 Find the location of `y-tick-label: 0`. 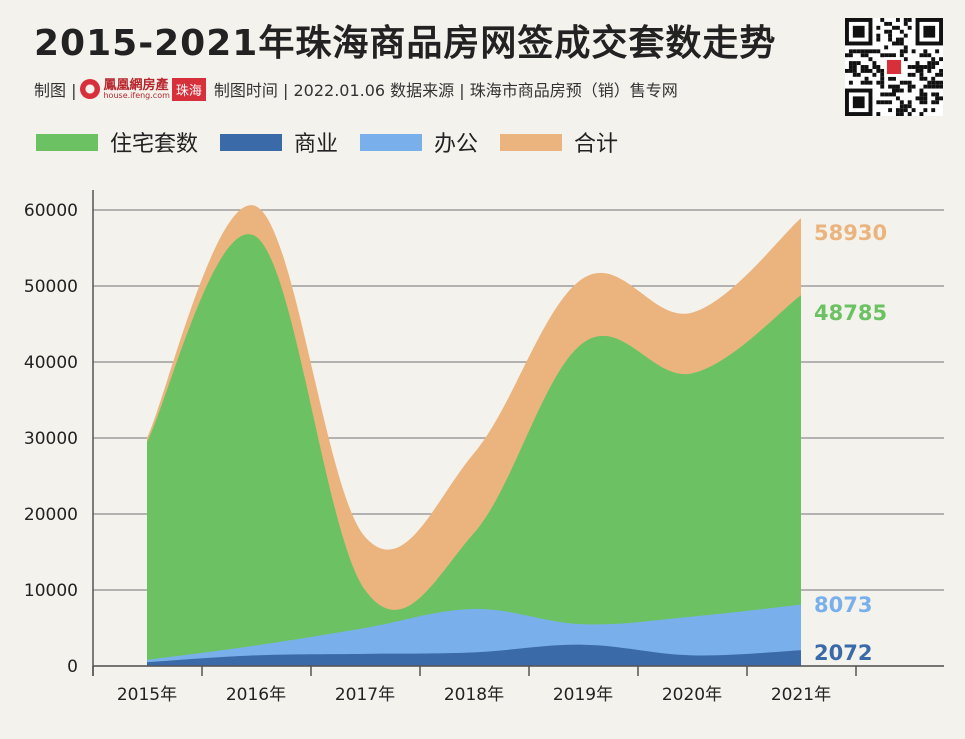

y-tick-label: 0 is located at coordinates (72, 667).